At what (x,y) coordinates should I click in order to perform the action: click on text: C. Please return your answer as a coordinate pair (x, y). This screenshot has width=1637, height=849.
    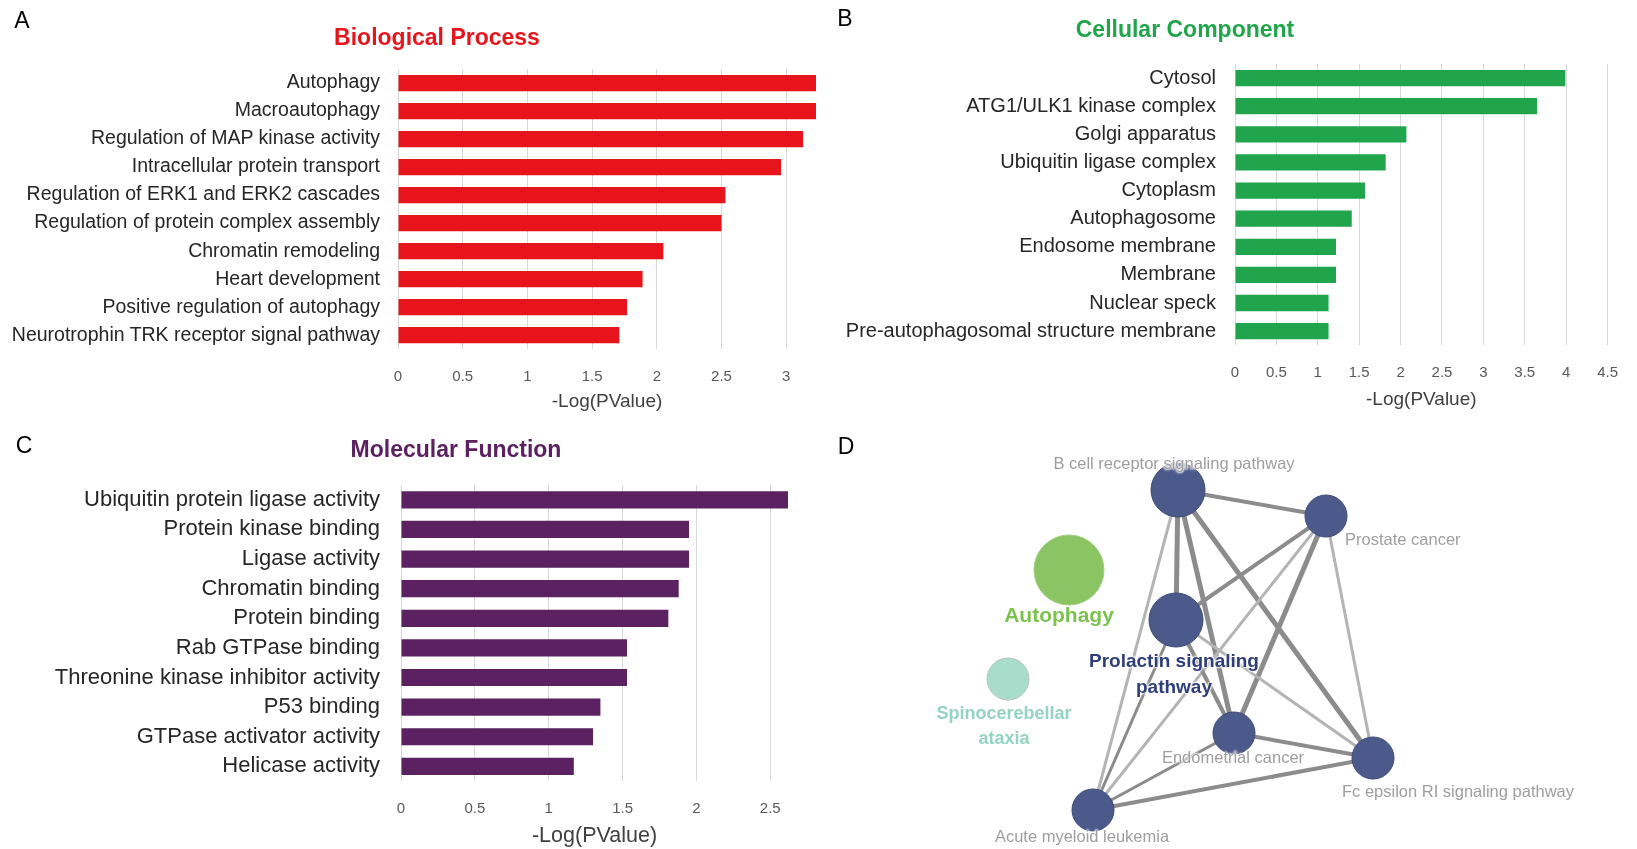
    Looking at the image, I should click on (24, 445).